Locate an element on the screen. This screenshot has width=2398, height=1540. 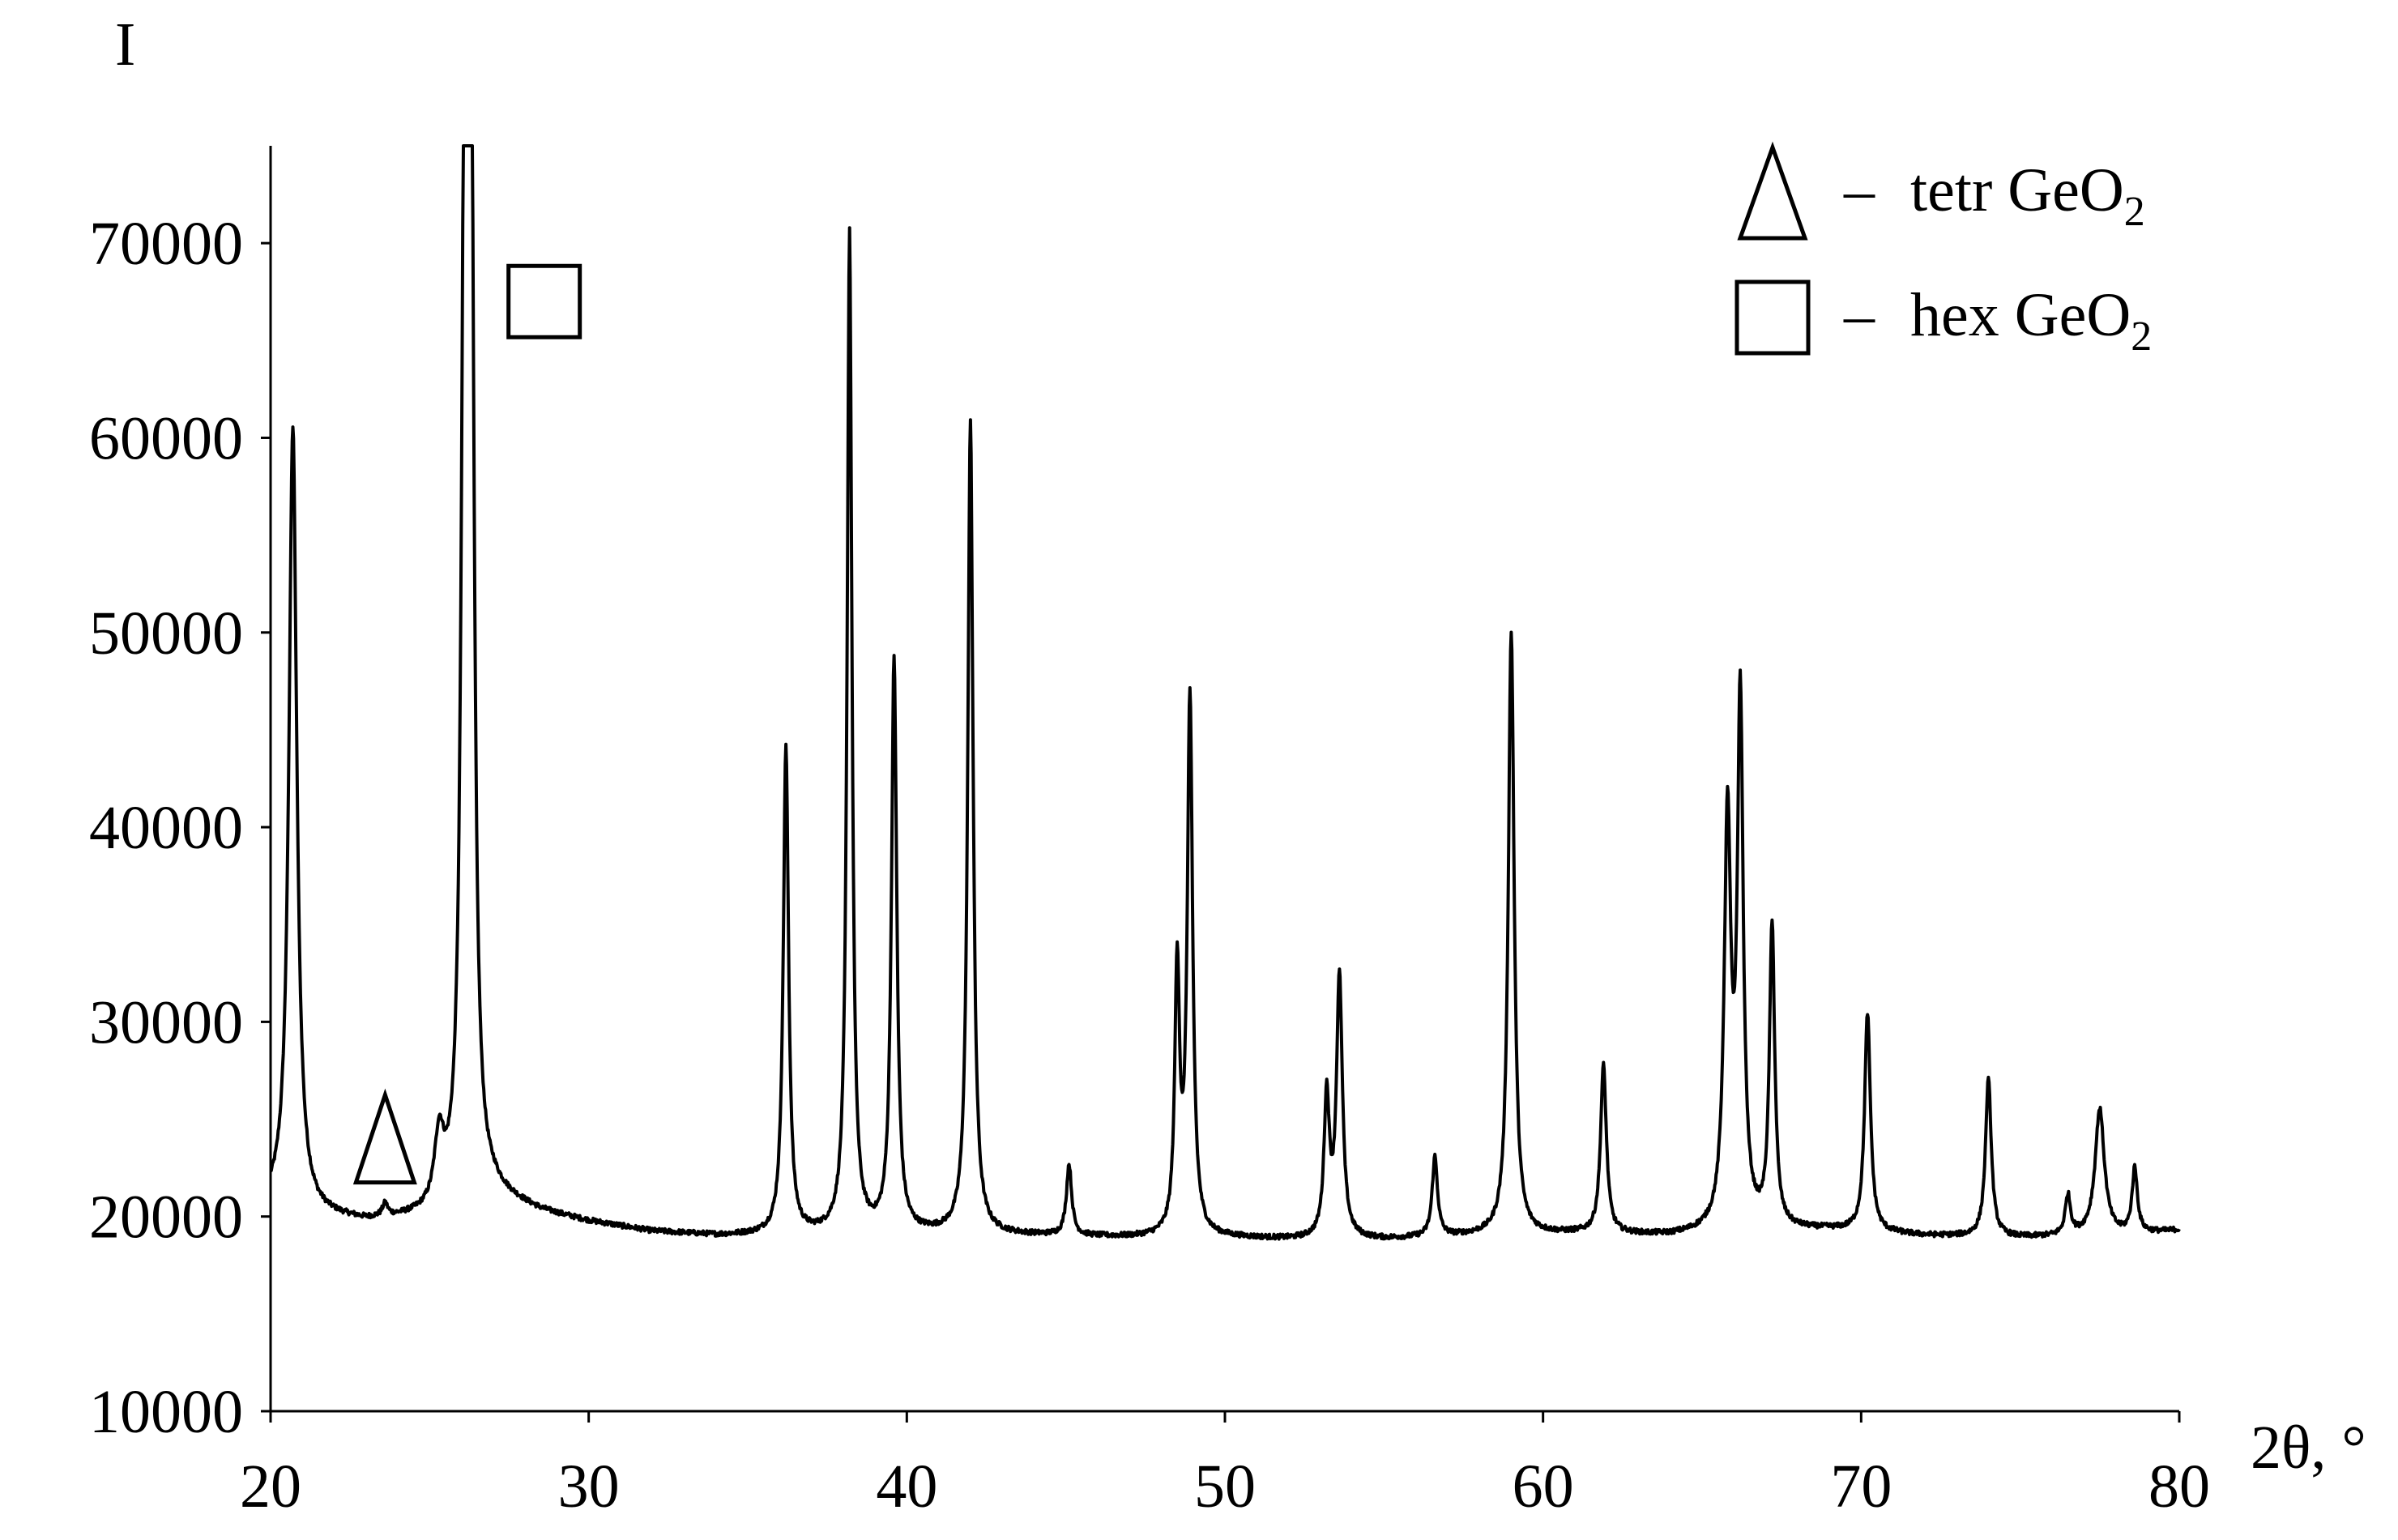
x-tick-label: 60 is located at coordinates (1543, 1487).